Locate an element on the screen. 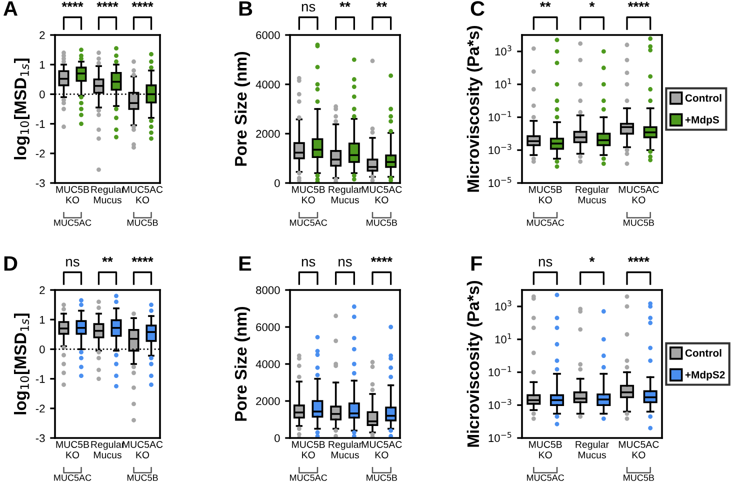  legend-label: +MdpS is located at coordinates (702, 121).